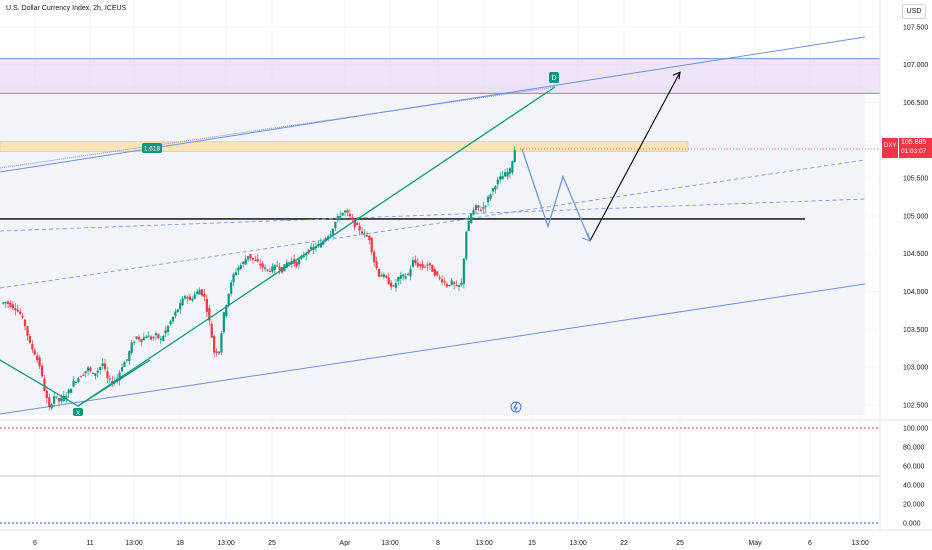  Describe the element at coordinates (914, 142) in the screenshot. I see `current-price-value: 105.885` at that location.